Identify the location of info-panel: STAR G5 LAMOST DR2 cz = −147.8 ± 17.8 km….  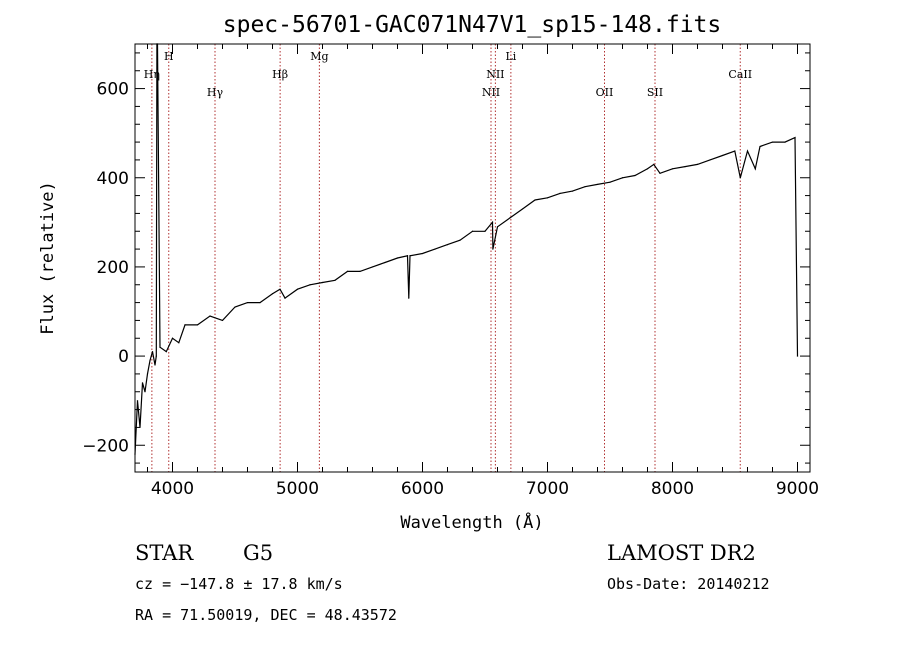
(452, 582).